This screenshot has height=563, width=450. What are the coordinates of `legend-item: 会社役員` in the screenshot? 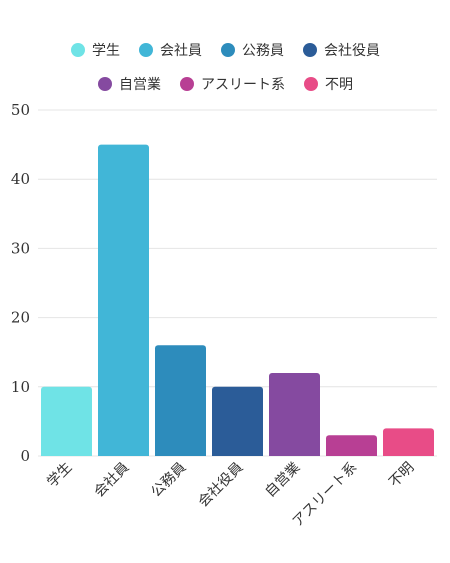 It's located at (341, 51).